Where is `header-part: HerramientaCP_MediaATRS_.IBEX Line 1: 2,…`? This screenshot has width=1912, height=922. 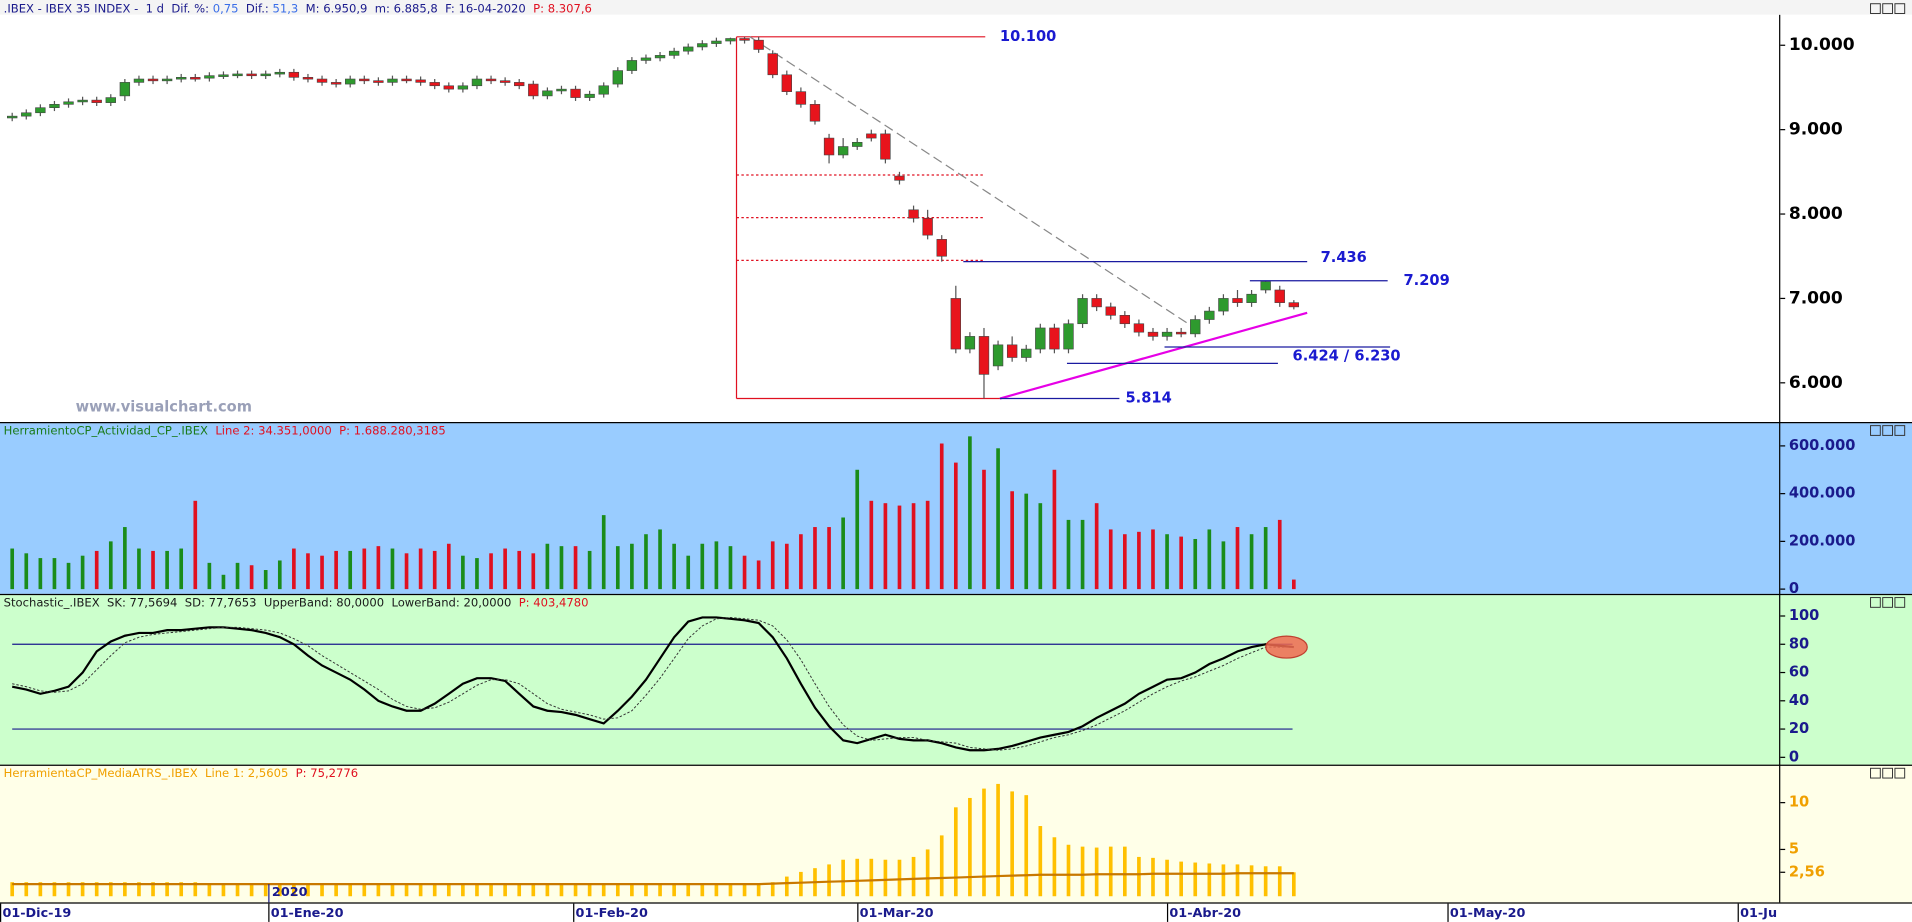
header-part: HerramientaCP_MediaATRS_.IBEX Line 1: 2,… is located at coordinates (150, 773).